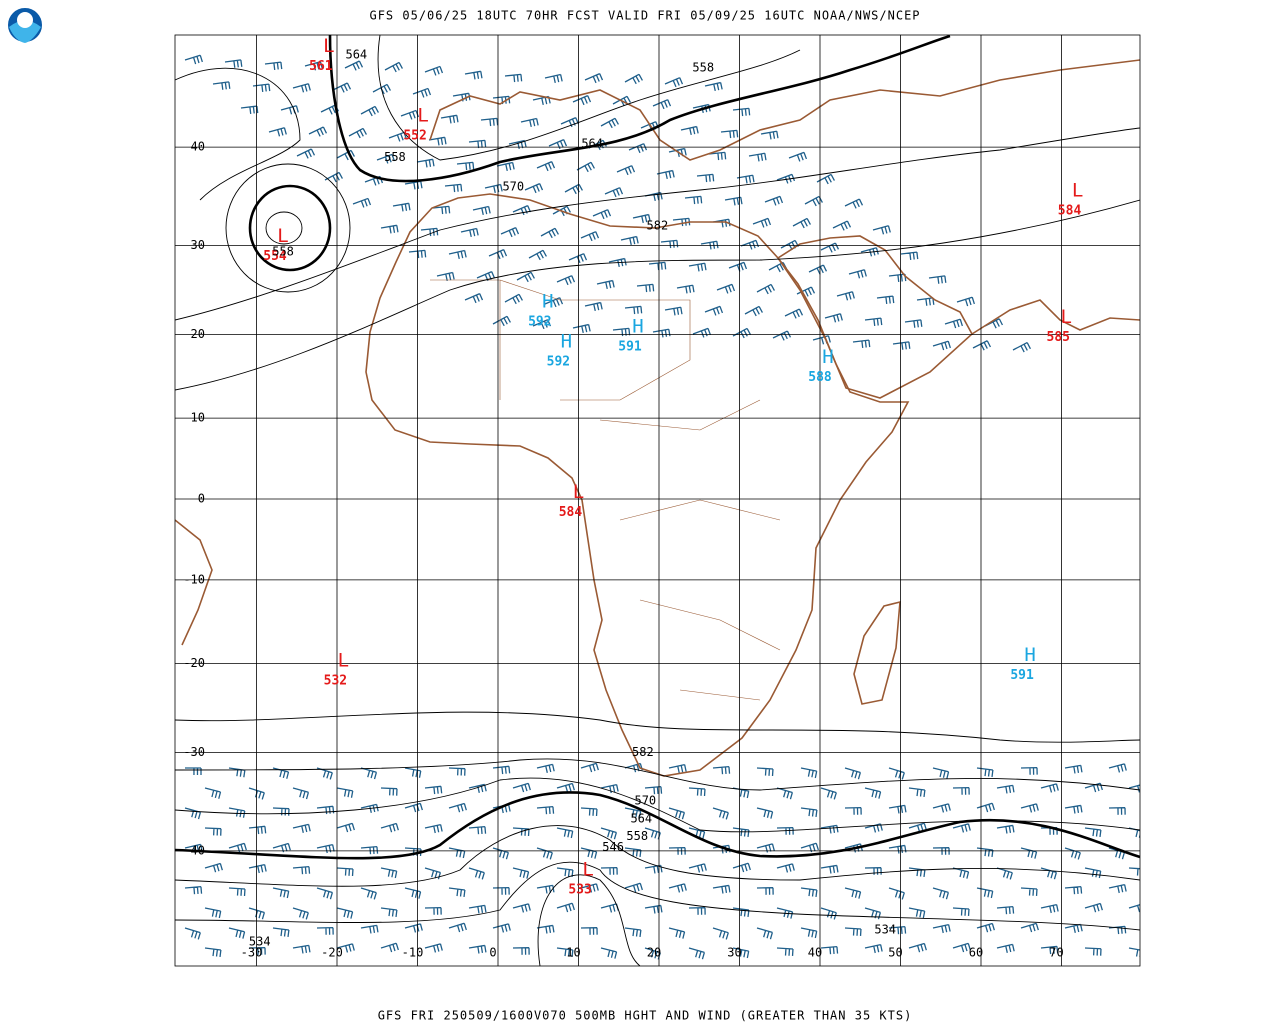 This screenshot has height=1024, width=1280. What do you see at coordinates (260, 941) in the screenshot?
I see `contour-label: 534` at bounding box center [260, 941].